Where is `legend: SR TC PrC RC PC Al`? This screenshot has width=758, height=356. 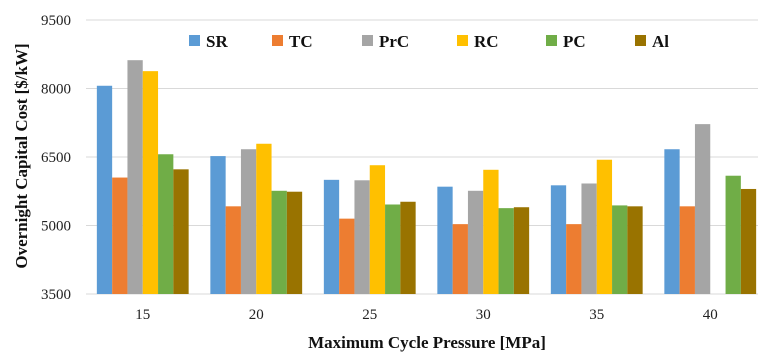 legend: SR TC PrC RC PC Al is located at coordinates (429, 41).